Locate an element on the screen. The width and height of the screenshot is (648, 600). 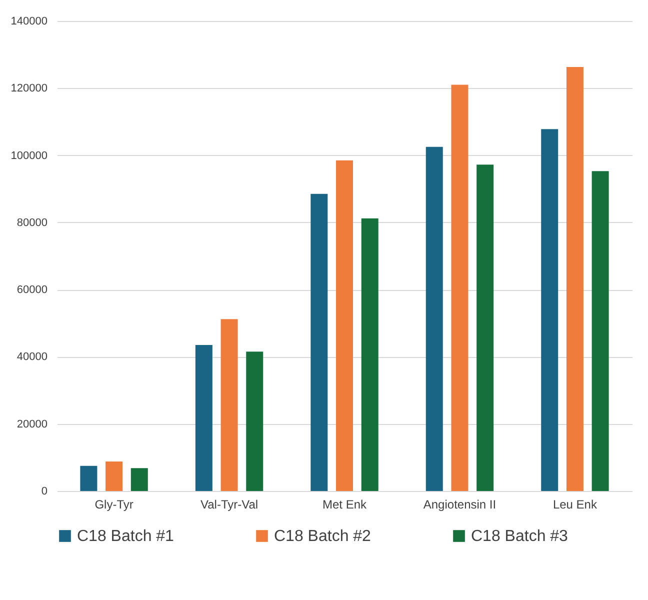
y-tick-label: 140000 is located at coordinates (29, 22).